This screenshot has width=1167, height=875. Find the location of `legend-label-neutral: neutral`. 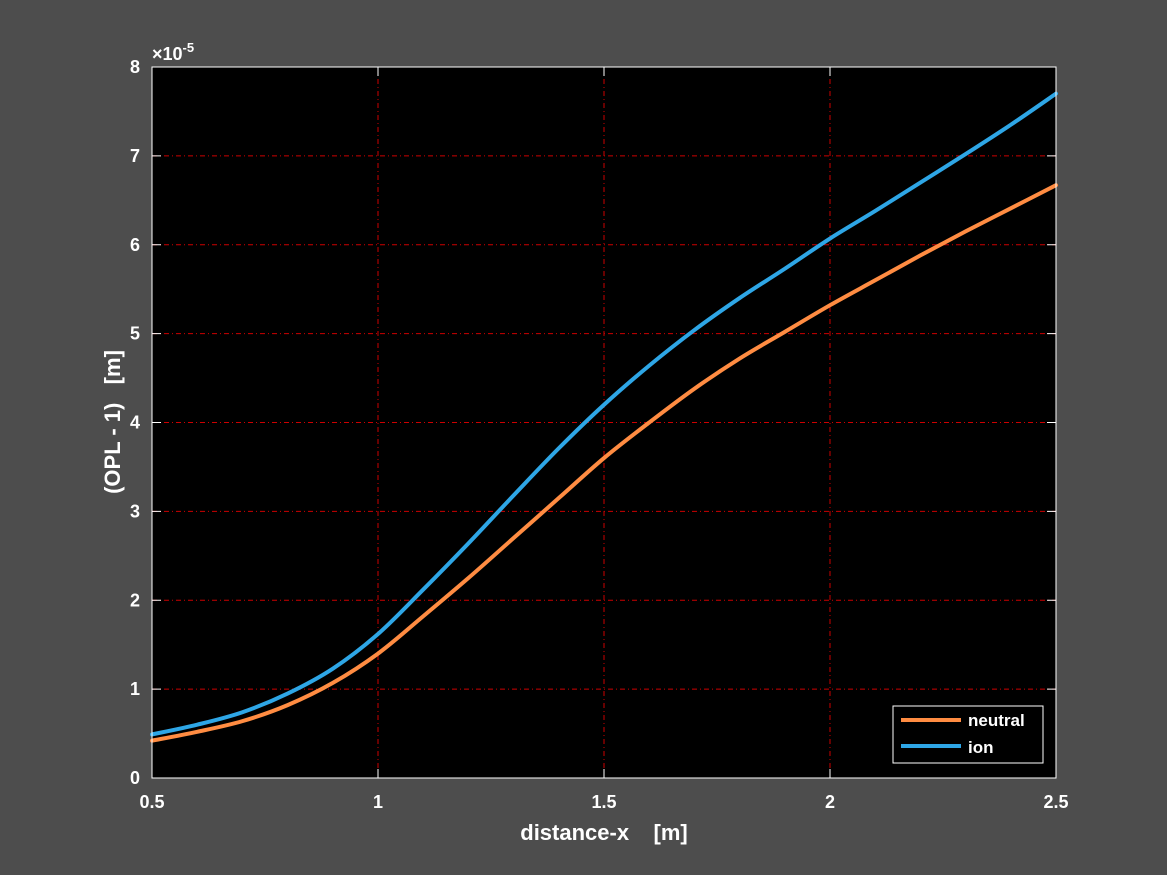

legend-label-neutral: neutral is located at coordinates (996, 720).